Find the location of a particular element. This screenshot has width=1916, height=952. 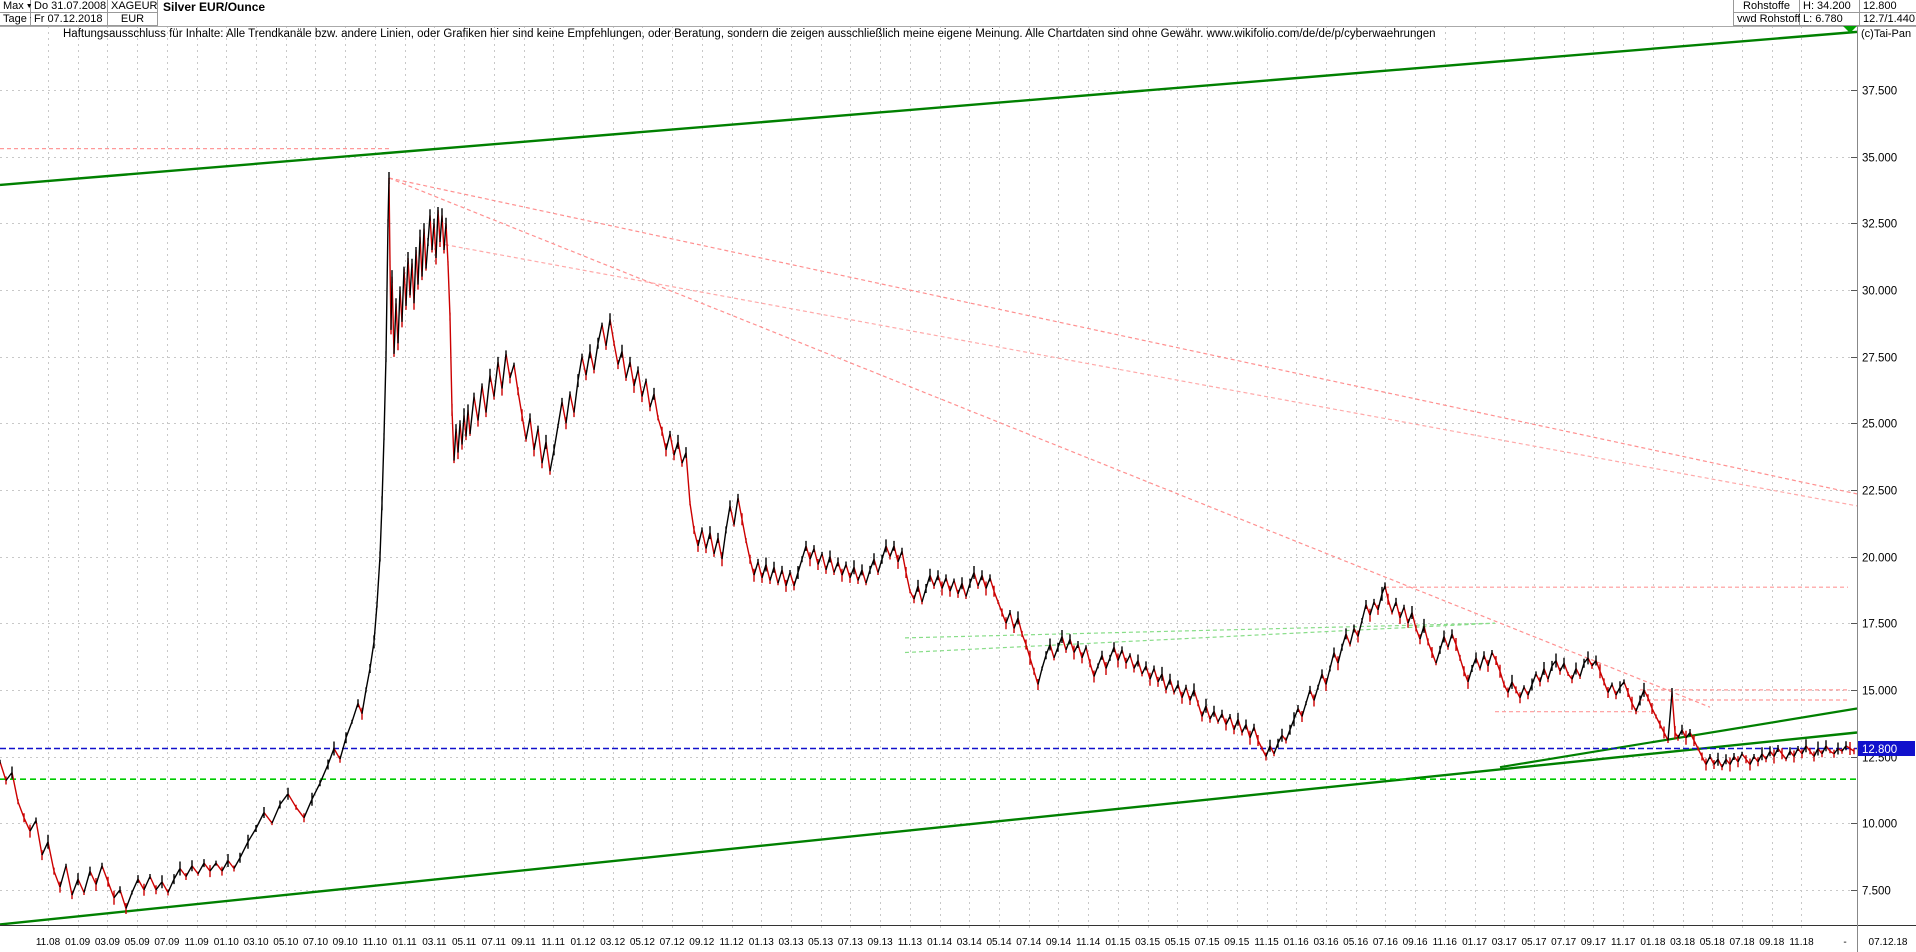

svg-text: 07.16 is located at coordinates (1385, 942).